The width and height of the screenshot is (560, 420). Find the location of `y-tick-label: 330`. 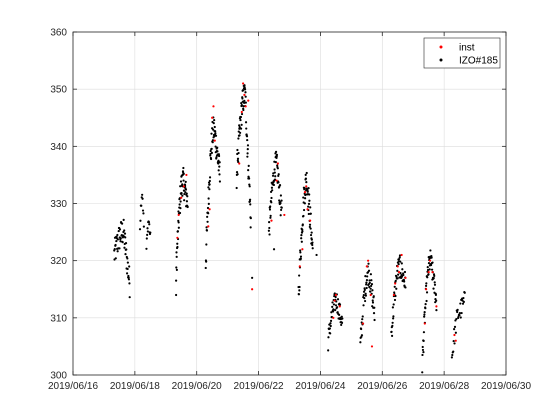

y-tick-label: 330 is located at coordinates (58, 204).